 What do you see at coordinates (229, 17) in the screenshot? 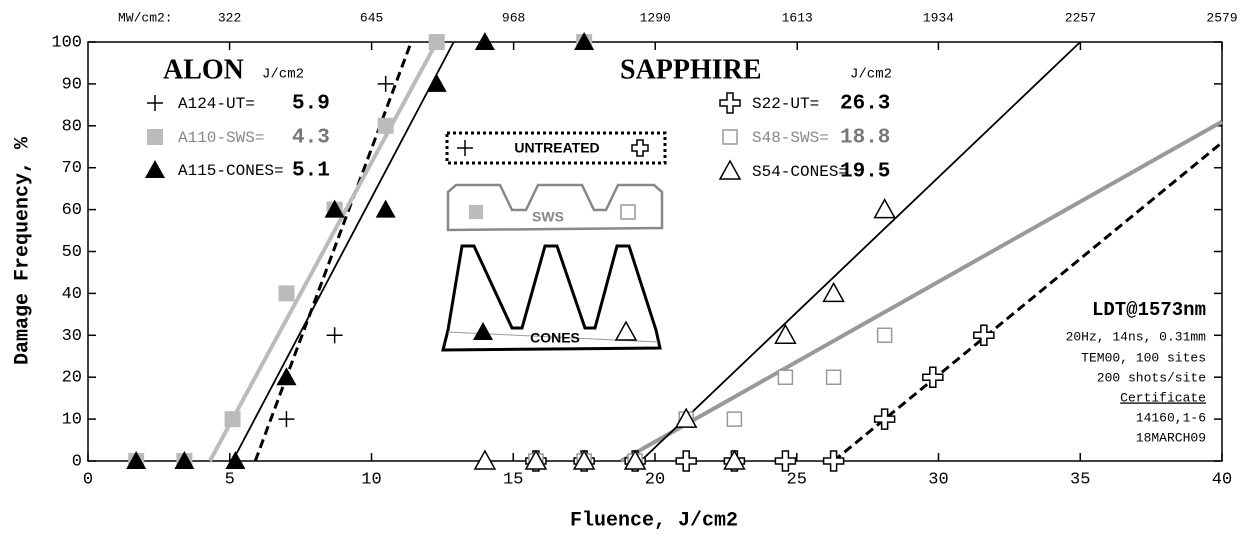
I see `x2-tick-label: 322` at bounding box center [229, 17].